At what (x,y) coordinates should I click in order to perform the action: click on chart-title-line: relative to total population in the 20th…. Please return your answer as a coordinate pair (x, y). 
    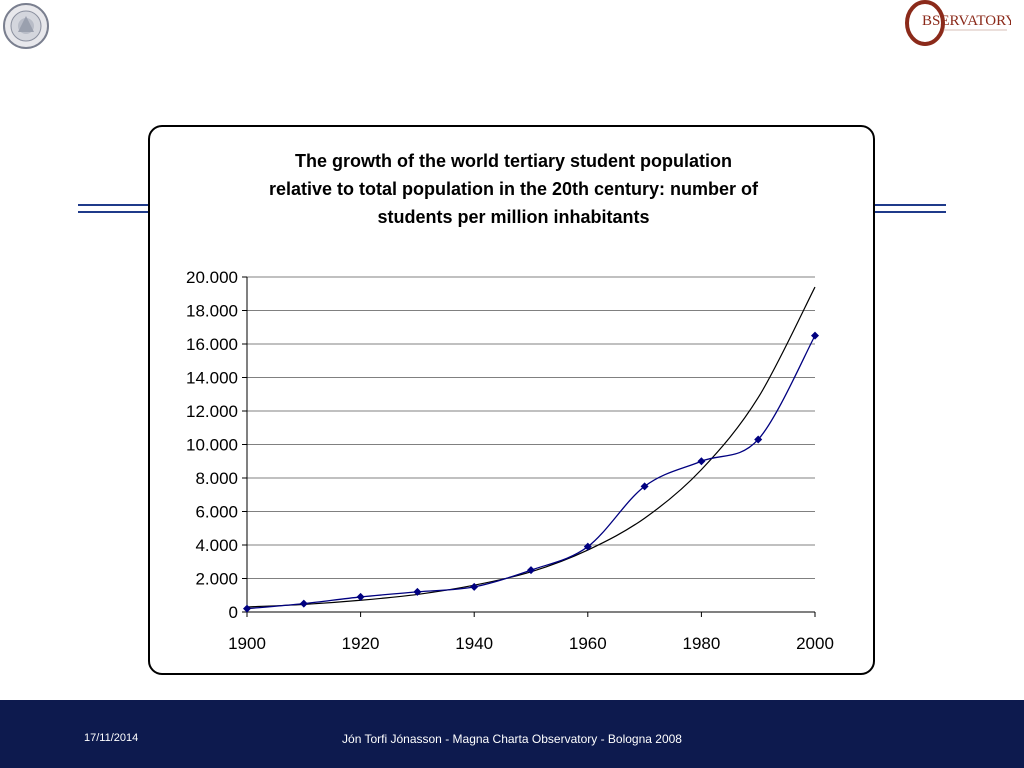
    Looking at the image, I should click on (513, 189).